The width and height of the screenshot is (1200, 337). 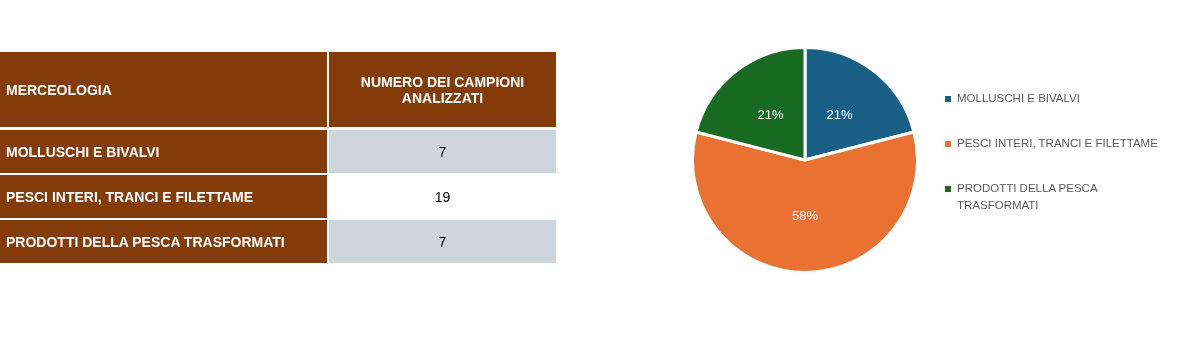 I want to click on text: NUMERO DEI CAMPIONI ANALIZZATI, so click(x=442, y=89).